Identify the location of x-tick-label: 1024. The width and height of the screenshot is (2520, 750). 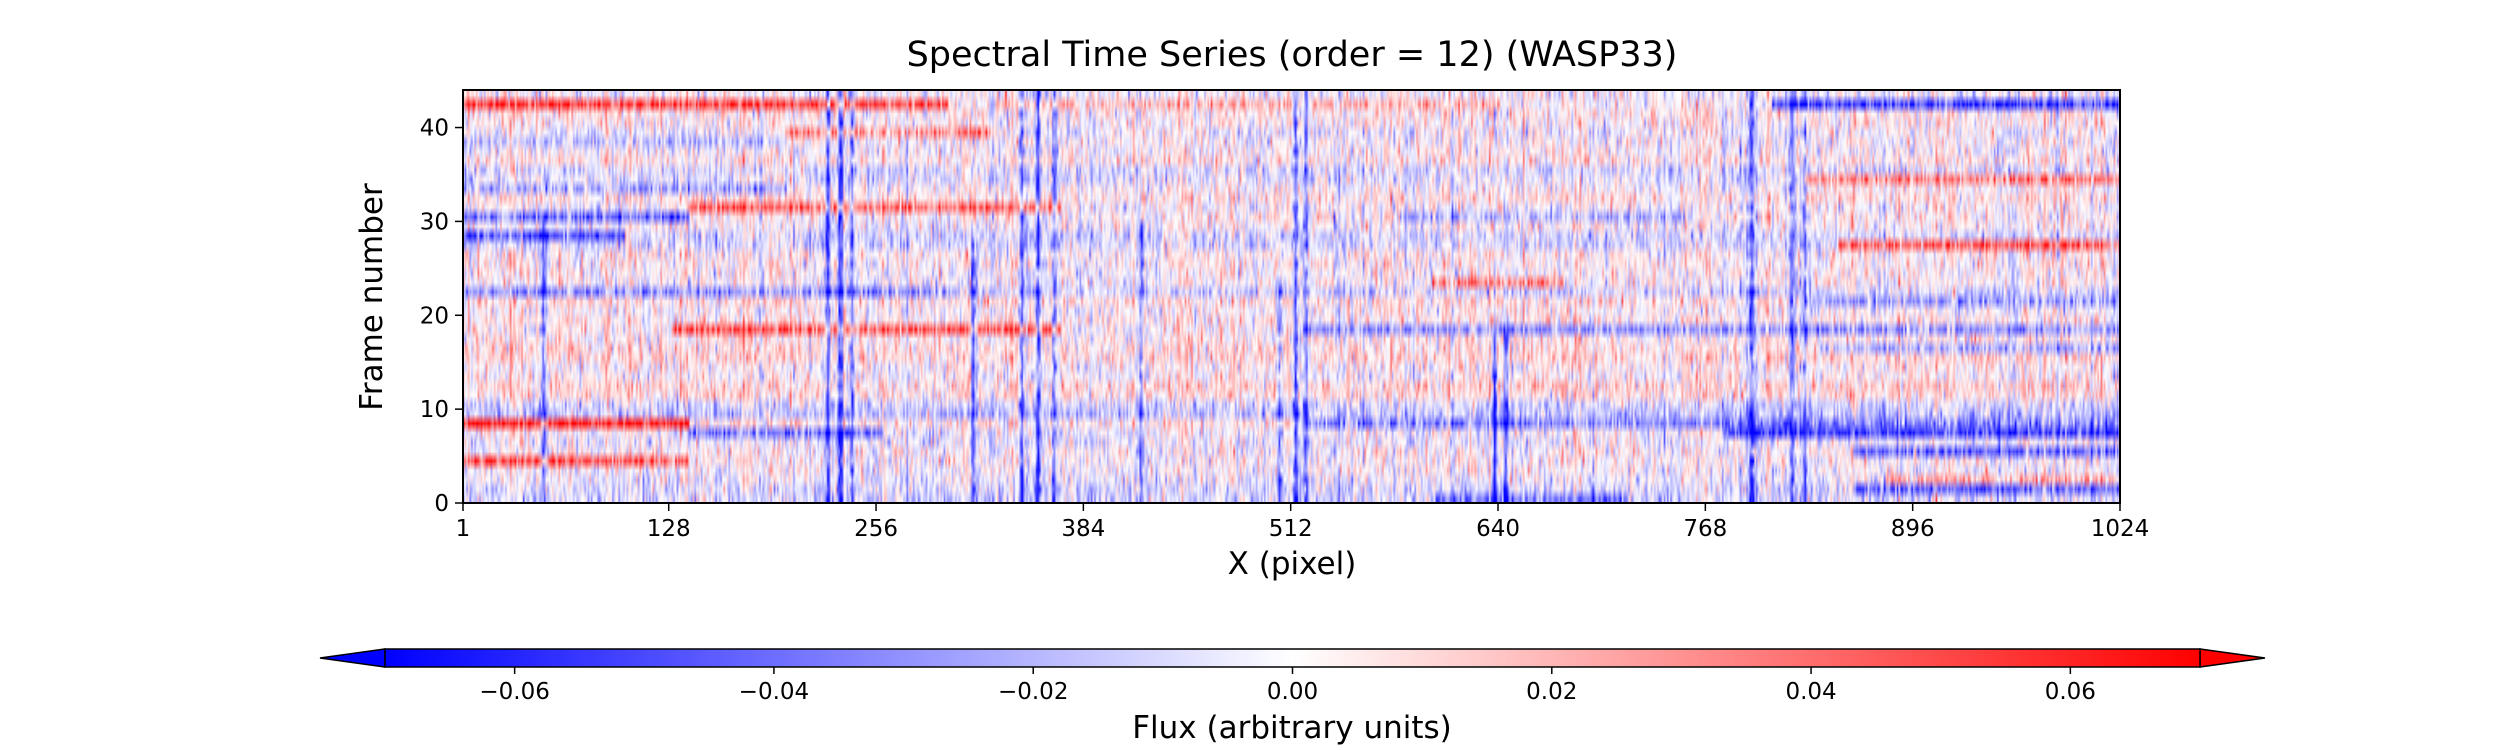
(2120, 529).